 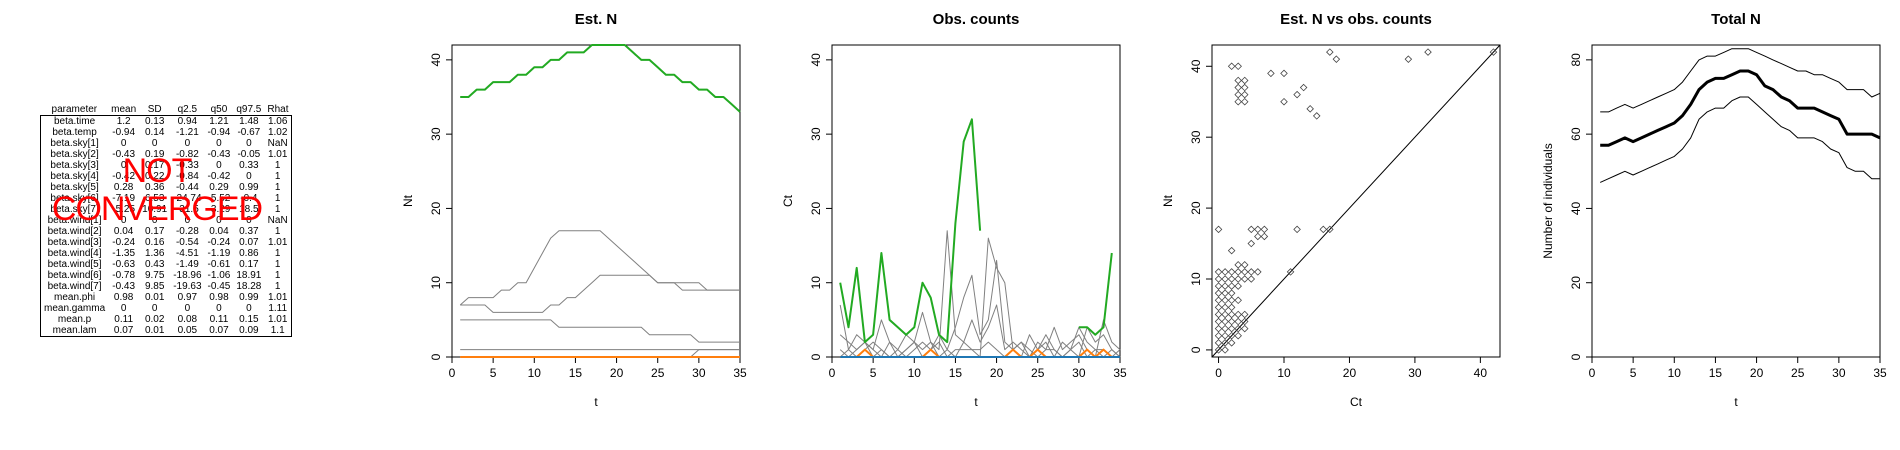 I want to click on value-cell: 0.29, so click(x=219, y=187).